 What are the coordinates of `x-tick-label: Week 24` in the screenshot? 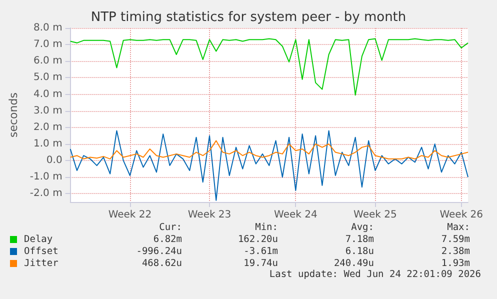 It's located at (296, 215).